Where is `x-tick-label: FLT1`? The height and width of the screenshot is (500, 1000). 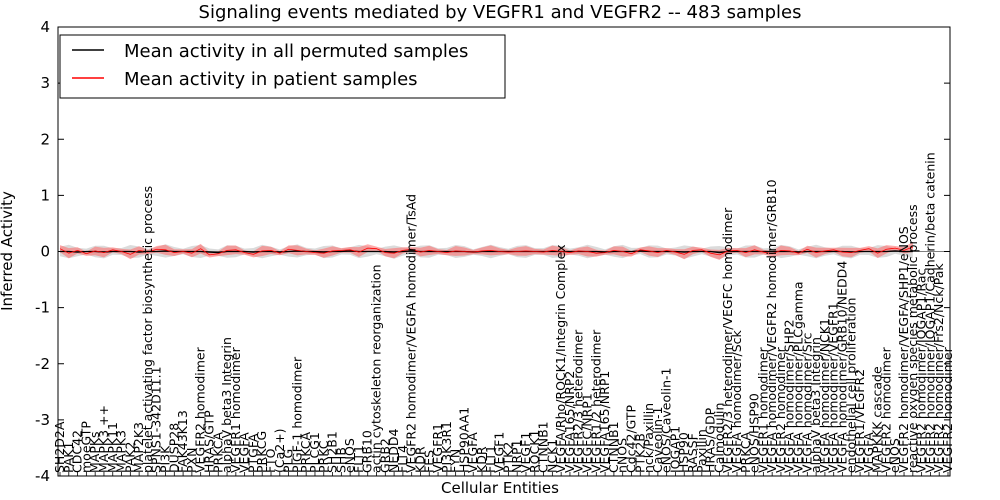 x-tick-label: FLT1 is located at coordinates (490, 459).